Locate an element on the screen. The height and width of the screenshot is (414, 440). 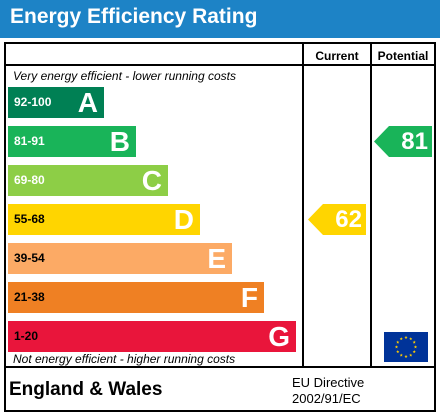
band-d: 55-68 D is located at coordinates (104, 219).